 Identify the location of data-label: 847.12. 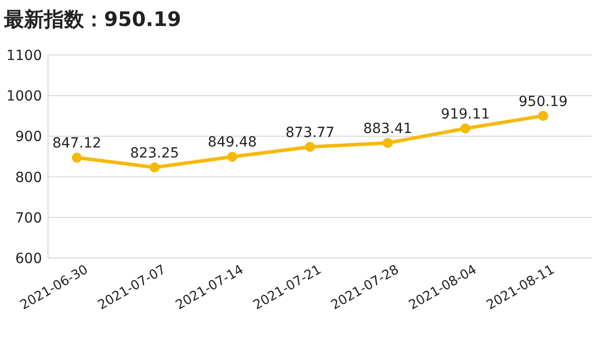
(77, 144).